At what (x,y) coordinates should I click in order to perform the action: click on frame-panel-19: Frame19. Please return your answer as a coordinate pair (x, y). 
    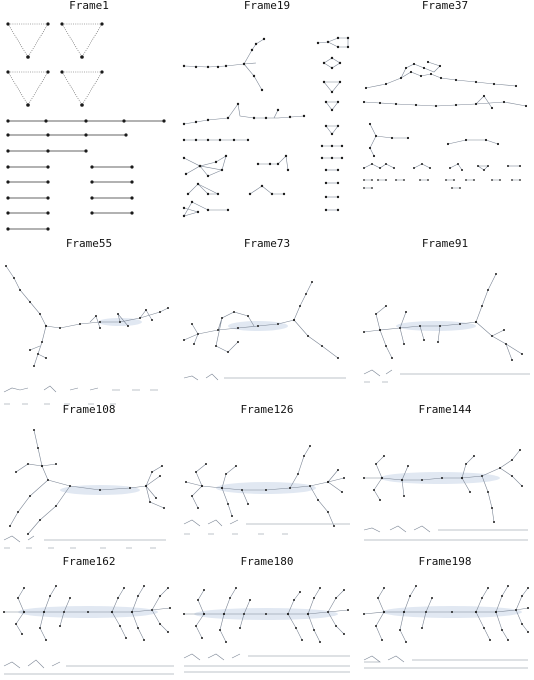
    Looking at the image, I should click on (267, 120).